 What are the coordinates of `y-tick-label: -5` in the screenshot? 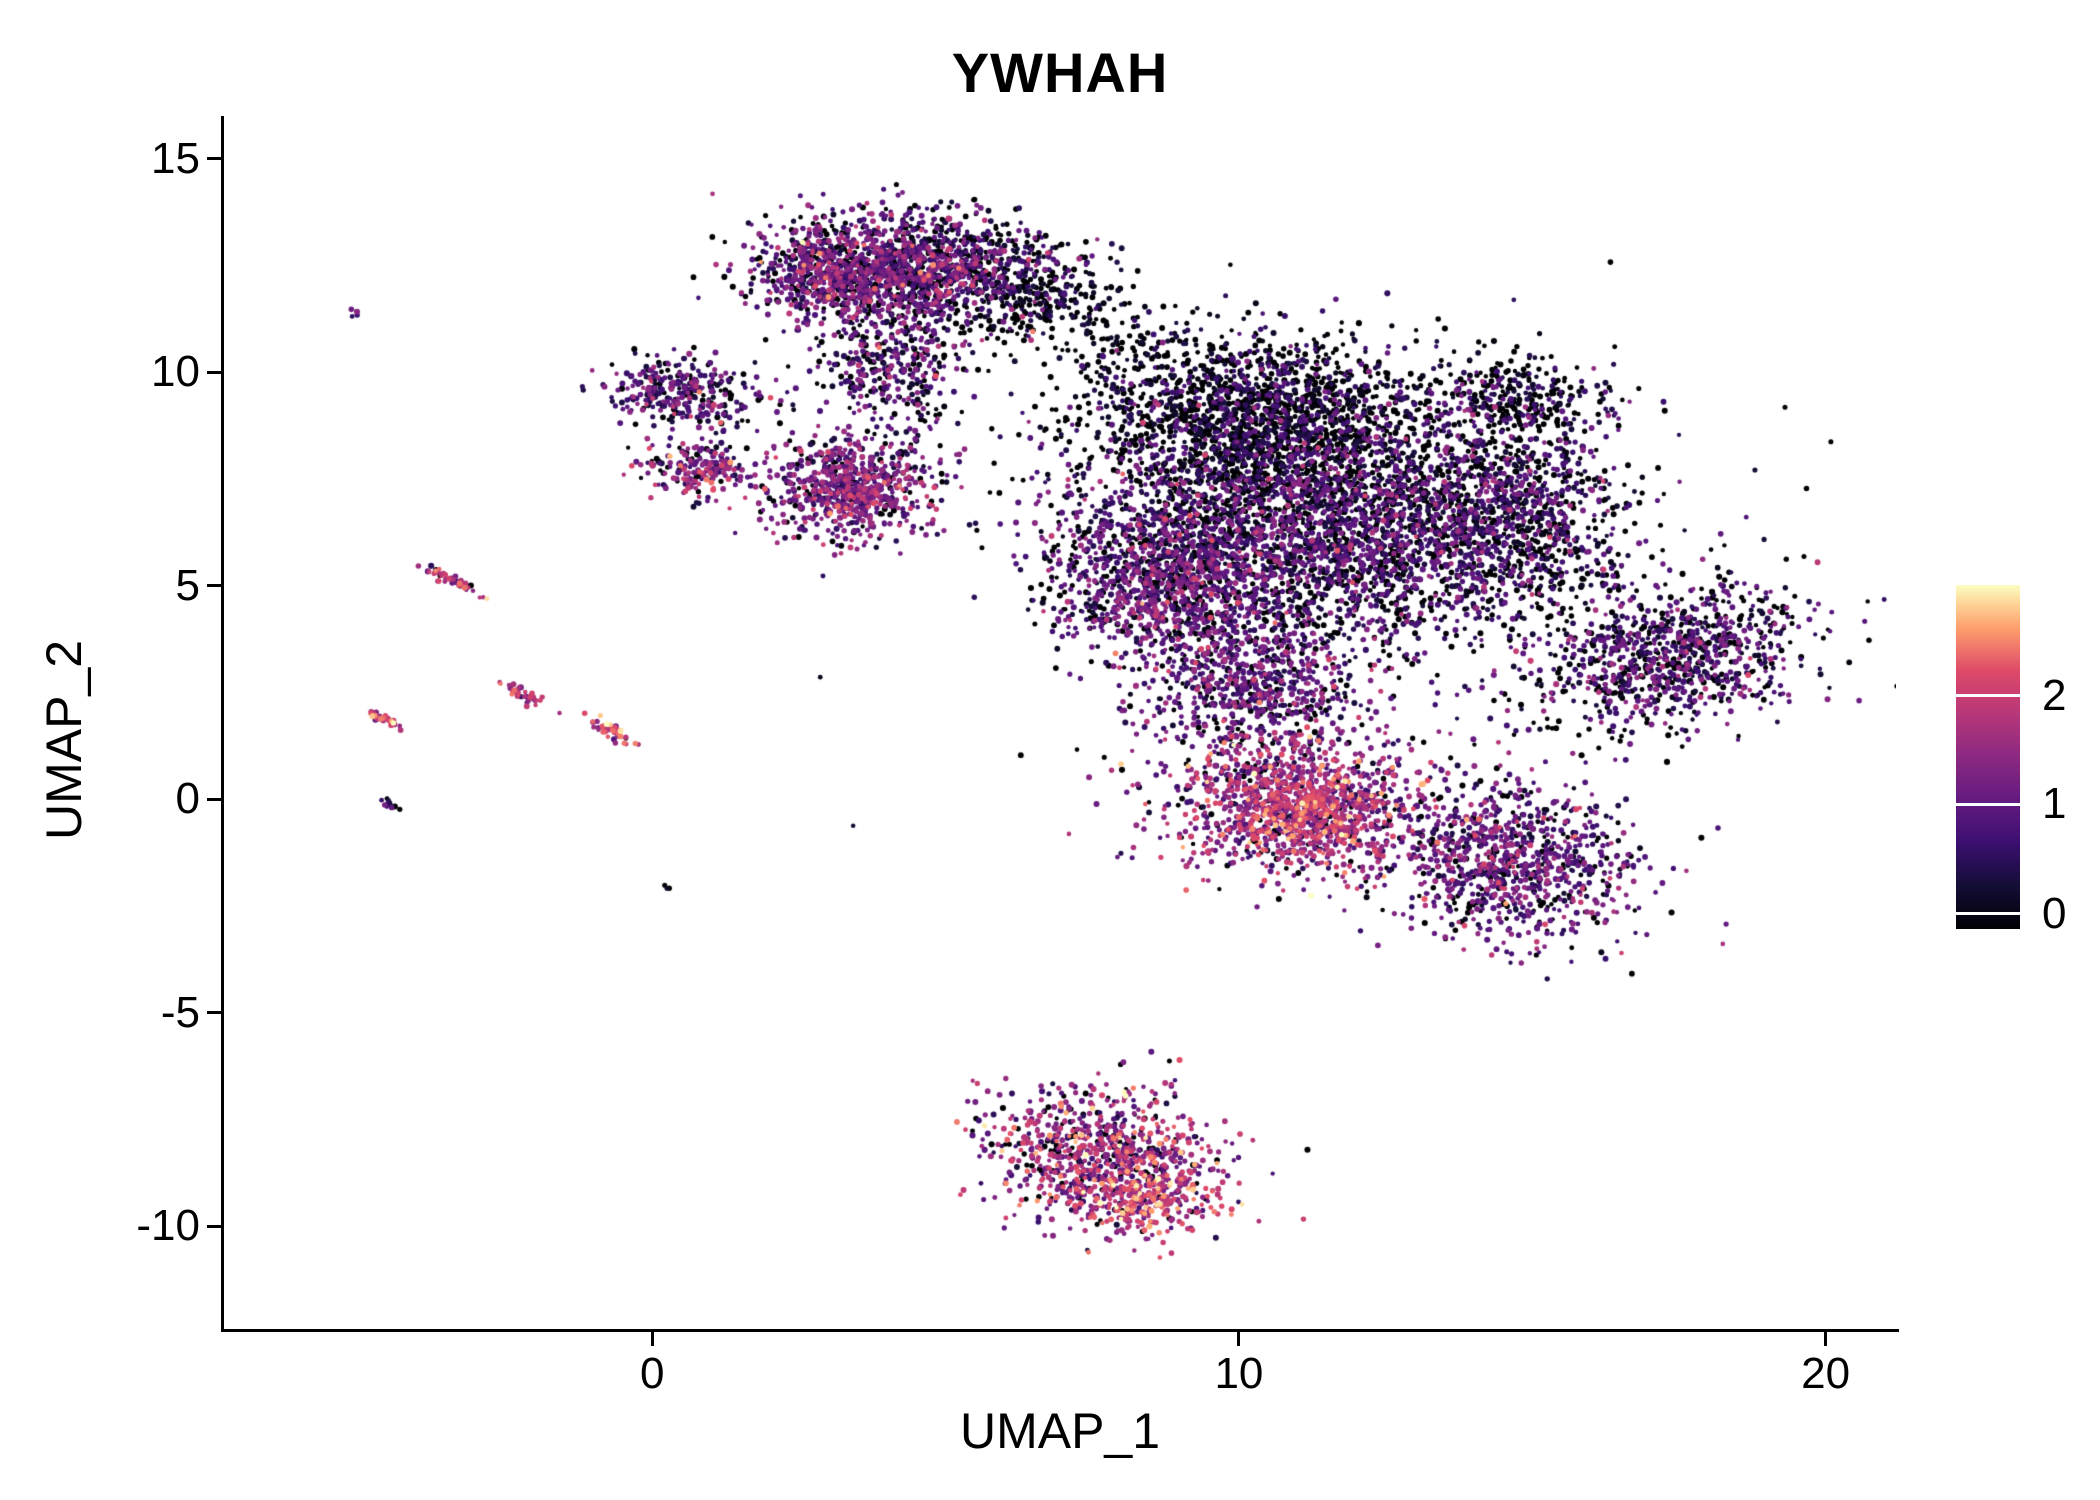 It's located at (180, 1012).